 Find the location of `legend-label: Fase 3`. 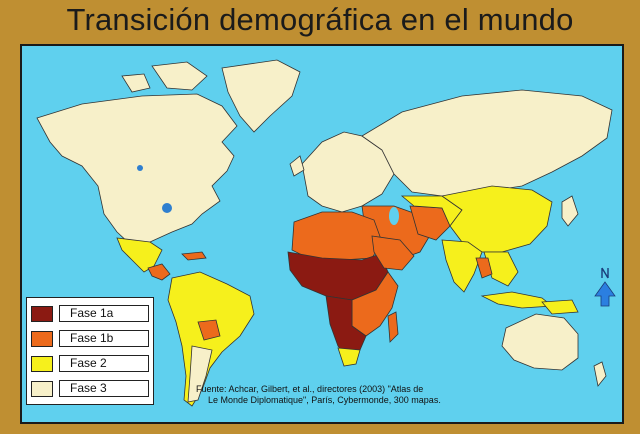

legend-label: Fase 3 is located at coordinates (104, 388).